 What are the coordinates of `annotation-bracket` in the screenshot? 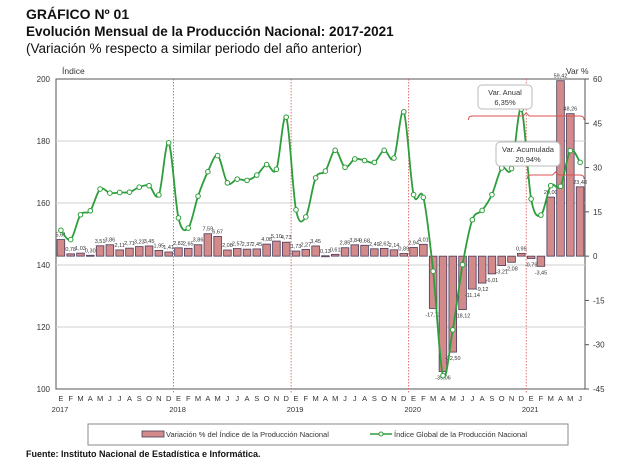 It's located at (526, 116).